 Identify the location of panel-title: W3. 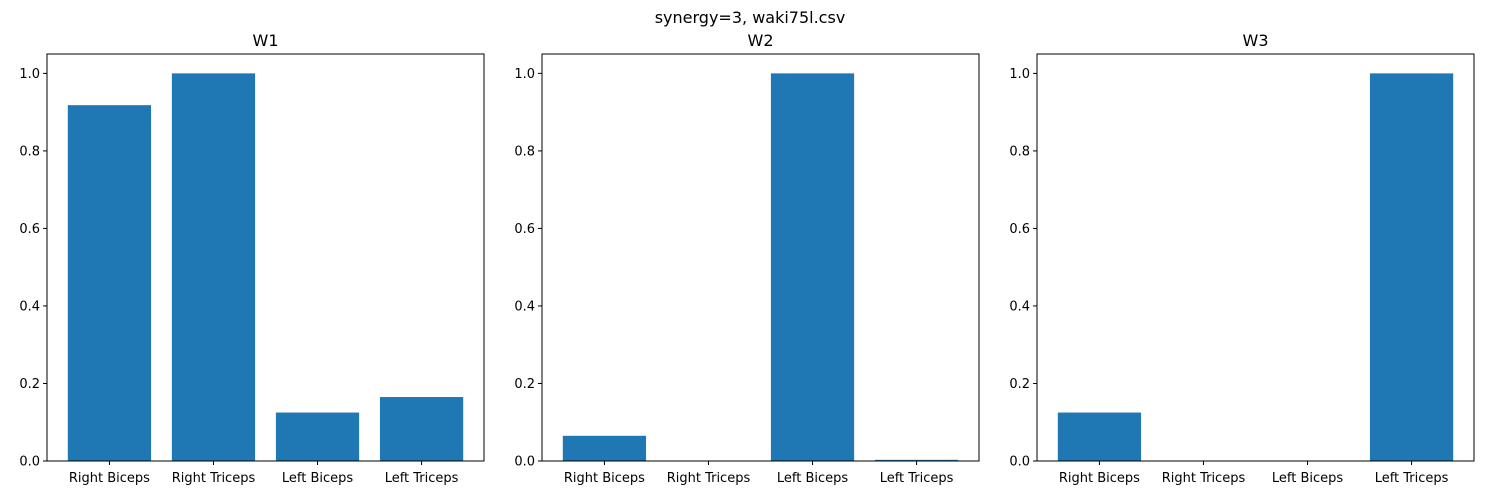
(1256, 40).